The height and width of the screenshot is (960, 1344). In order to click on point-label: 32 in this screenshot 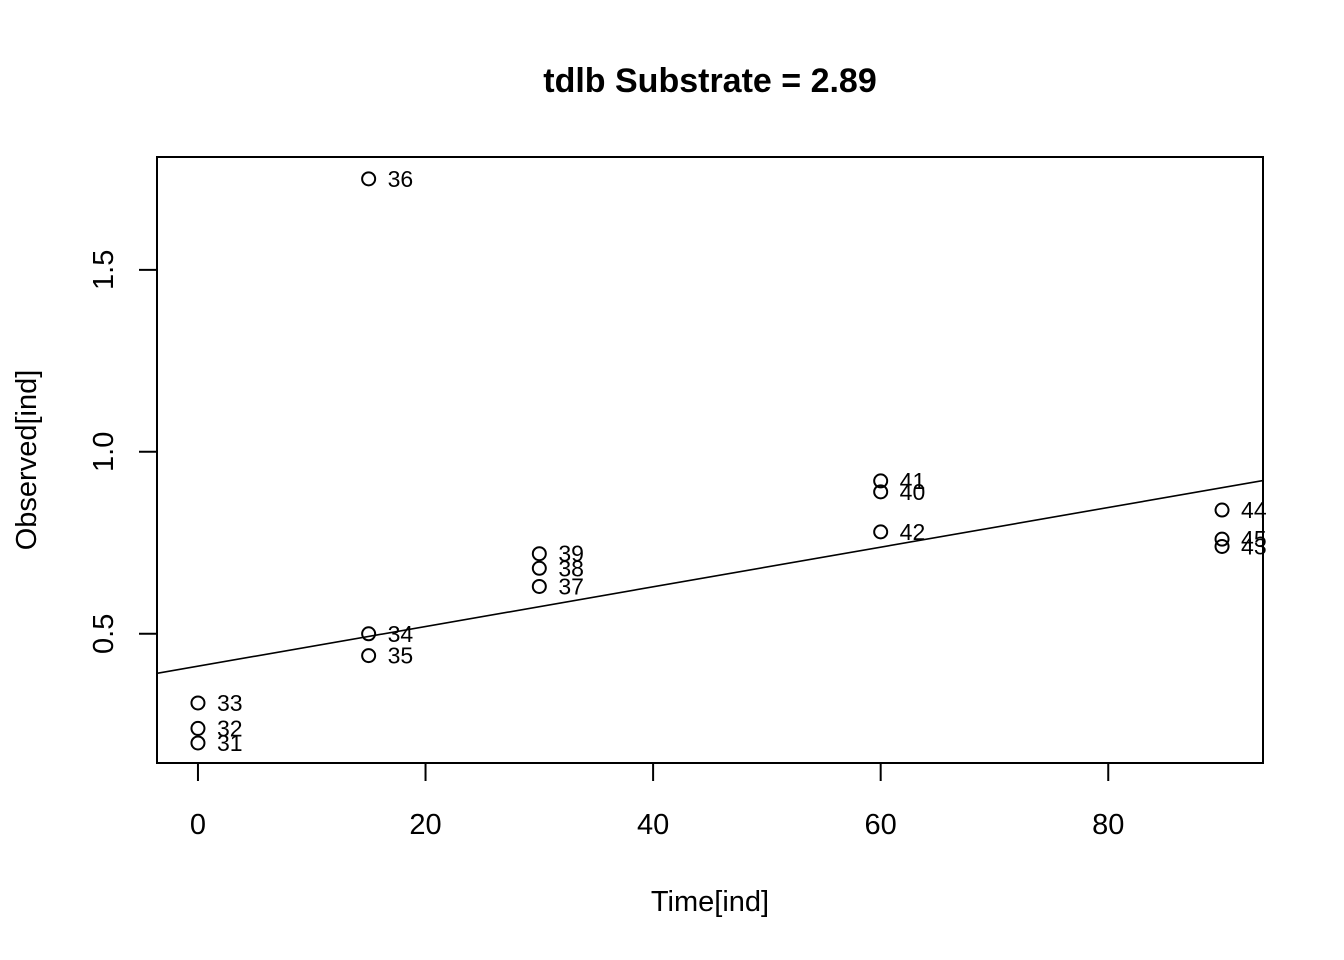, I will do `click(230, 728)`.